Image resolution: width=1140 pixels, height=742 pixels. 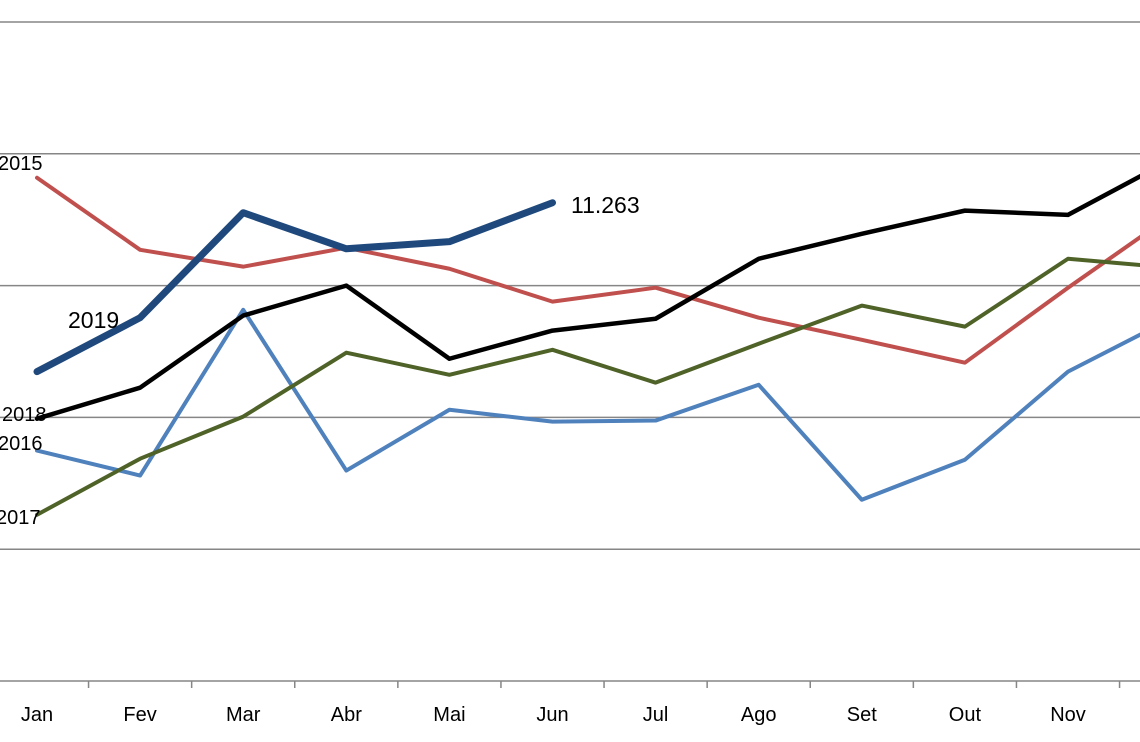 What do you see at coordinates (294, 287) in the screenshot?
I see `series-line-2019` at bounding box center [294, 287].